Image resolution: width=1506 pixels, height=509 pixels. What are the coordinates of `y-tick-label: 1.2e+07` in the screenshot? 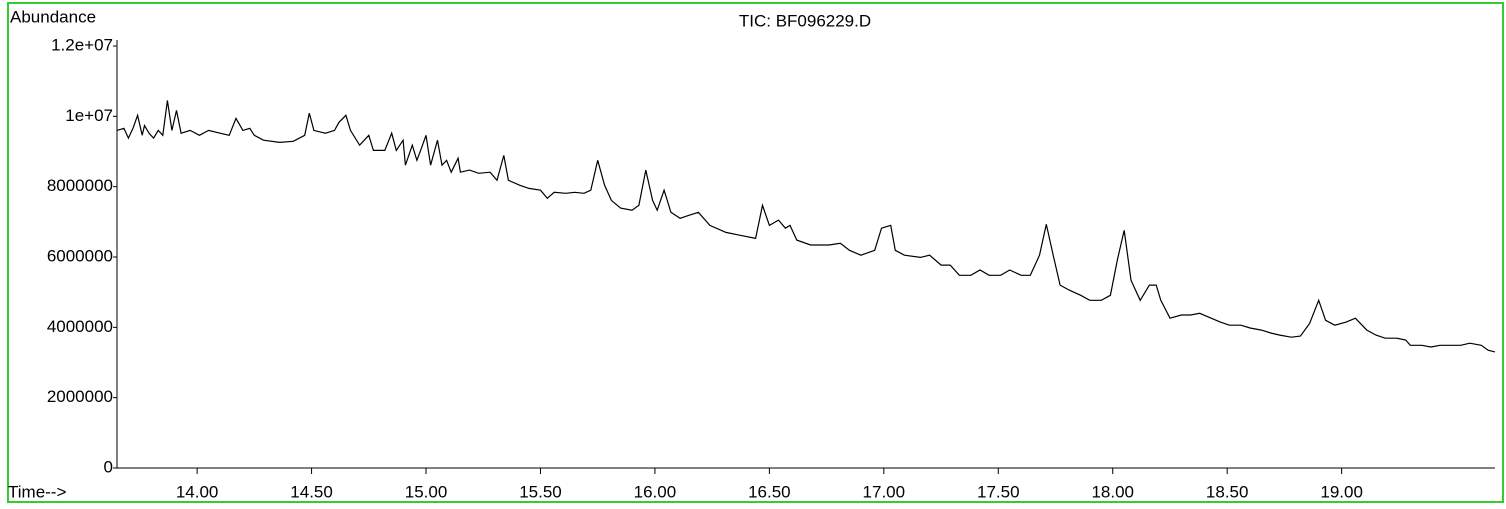 It's located at (82, 44).